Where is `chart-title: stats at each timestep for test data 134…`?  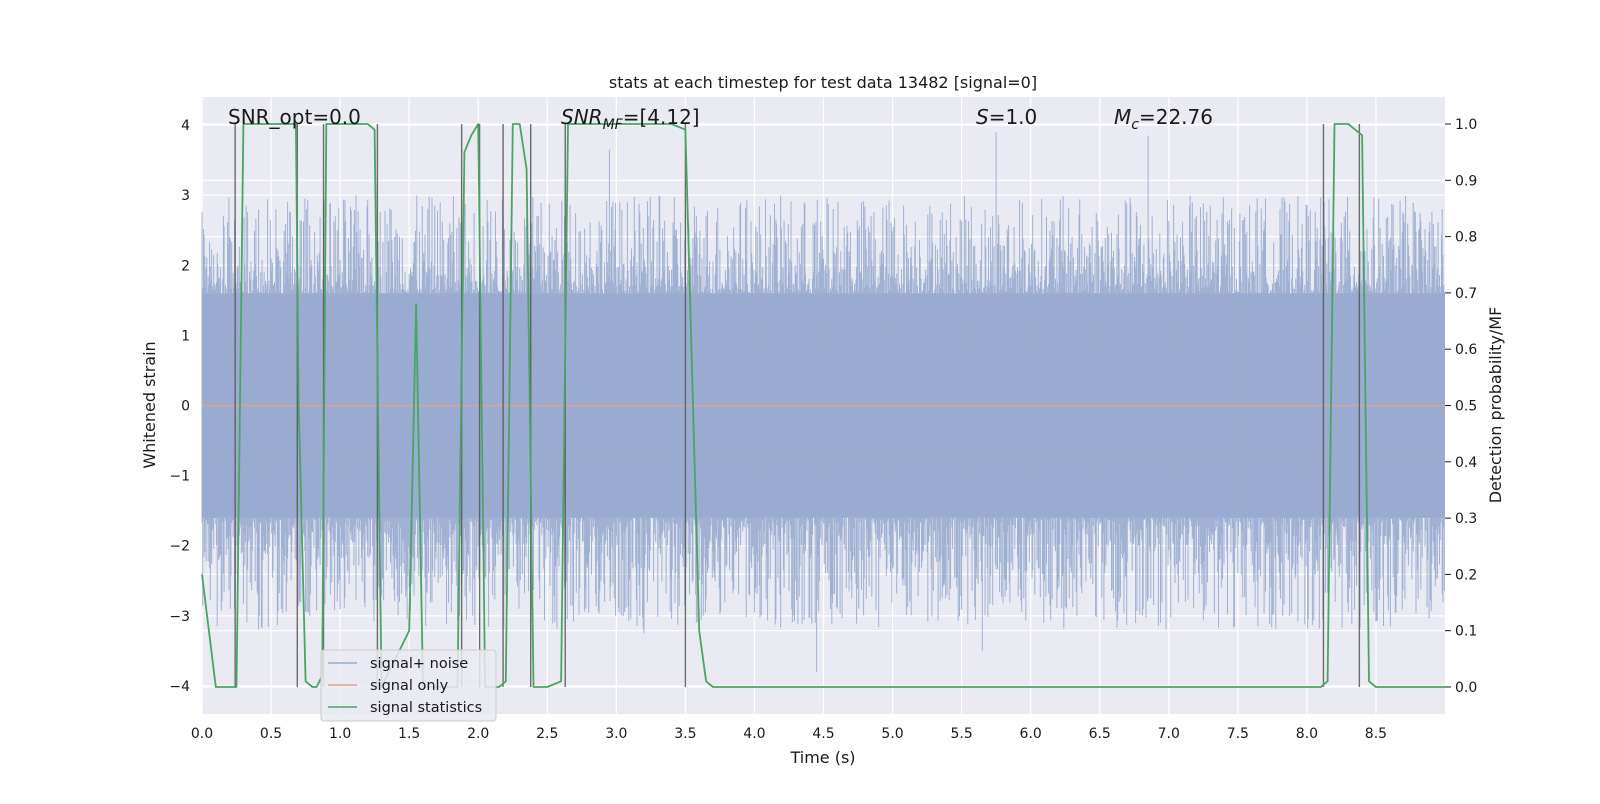
chart-title: stats at each timestep for test data 134… is located at coordinates (823, 82).